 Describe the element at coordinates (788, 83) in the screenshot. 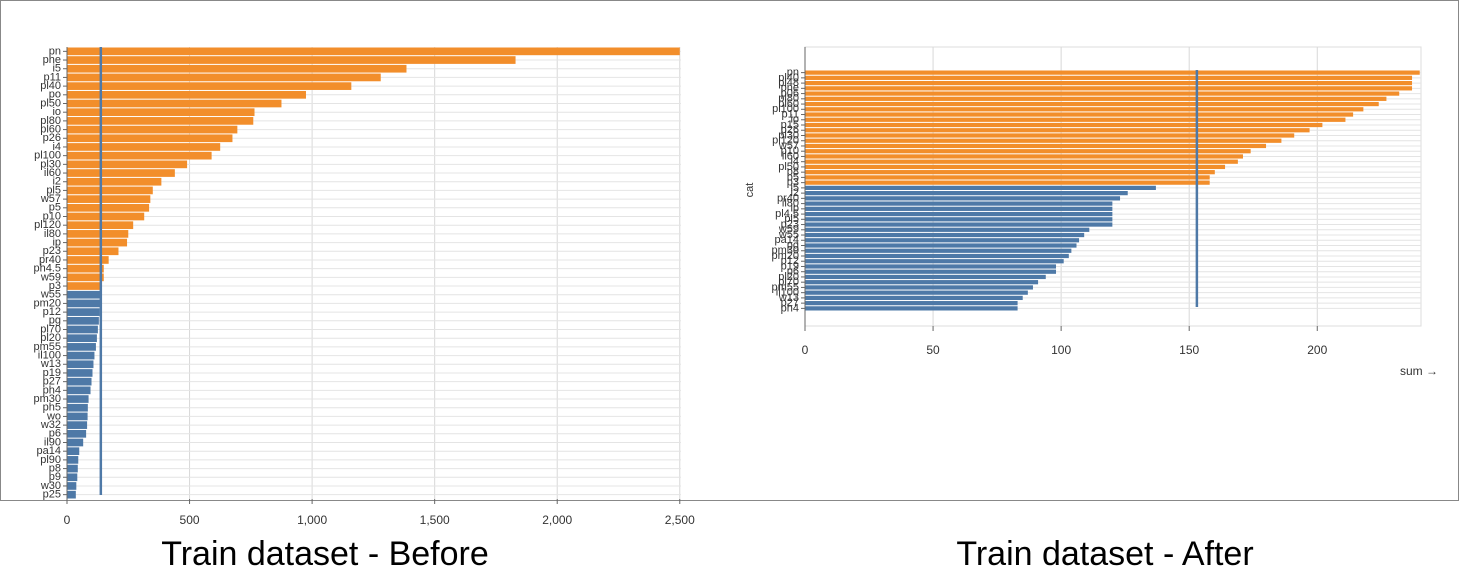

I see `y-tick-label: pl48` at that location.